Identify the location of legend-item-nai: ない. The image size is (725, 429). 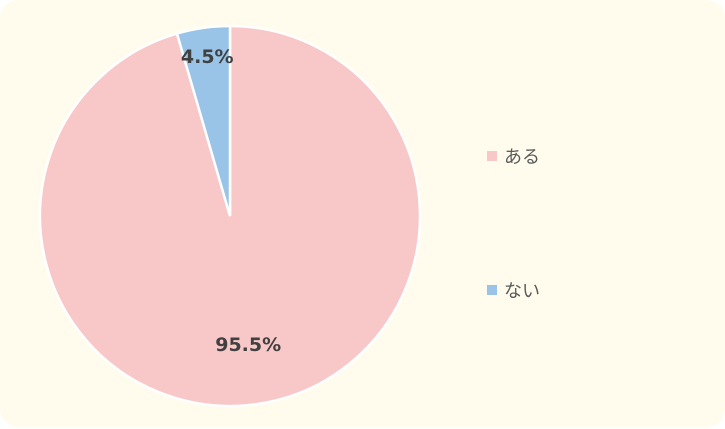
(513, 290).